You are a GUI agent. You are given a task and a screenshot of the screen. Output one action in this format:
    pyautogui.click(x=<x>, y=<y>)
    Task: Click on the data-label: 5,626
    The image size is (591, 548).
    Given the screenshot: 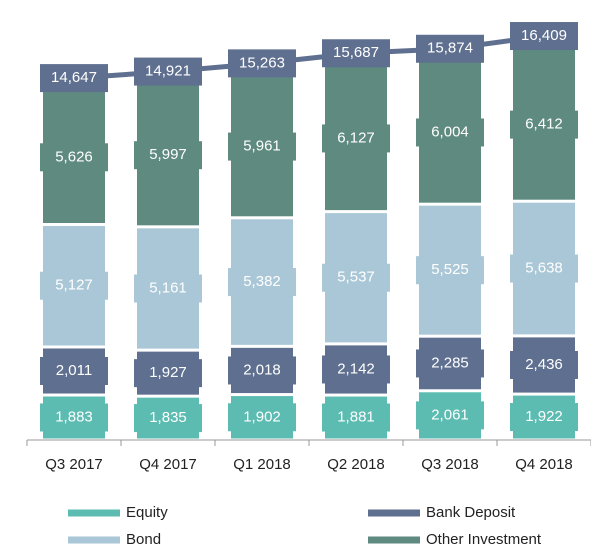 What is the action you would take?
    pyautogui.click(x=74, y=156)
    